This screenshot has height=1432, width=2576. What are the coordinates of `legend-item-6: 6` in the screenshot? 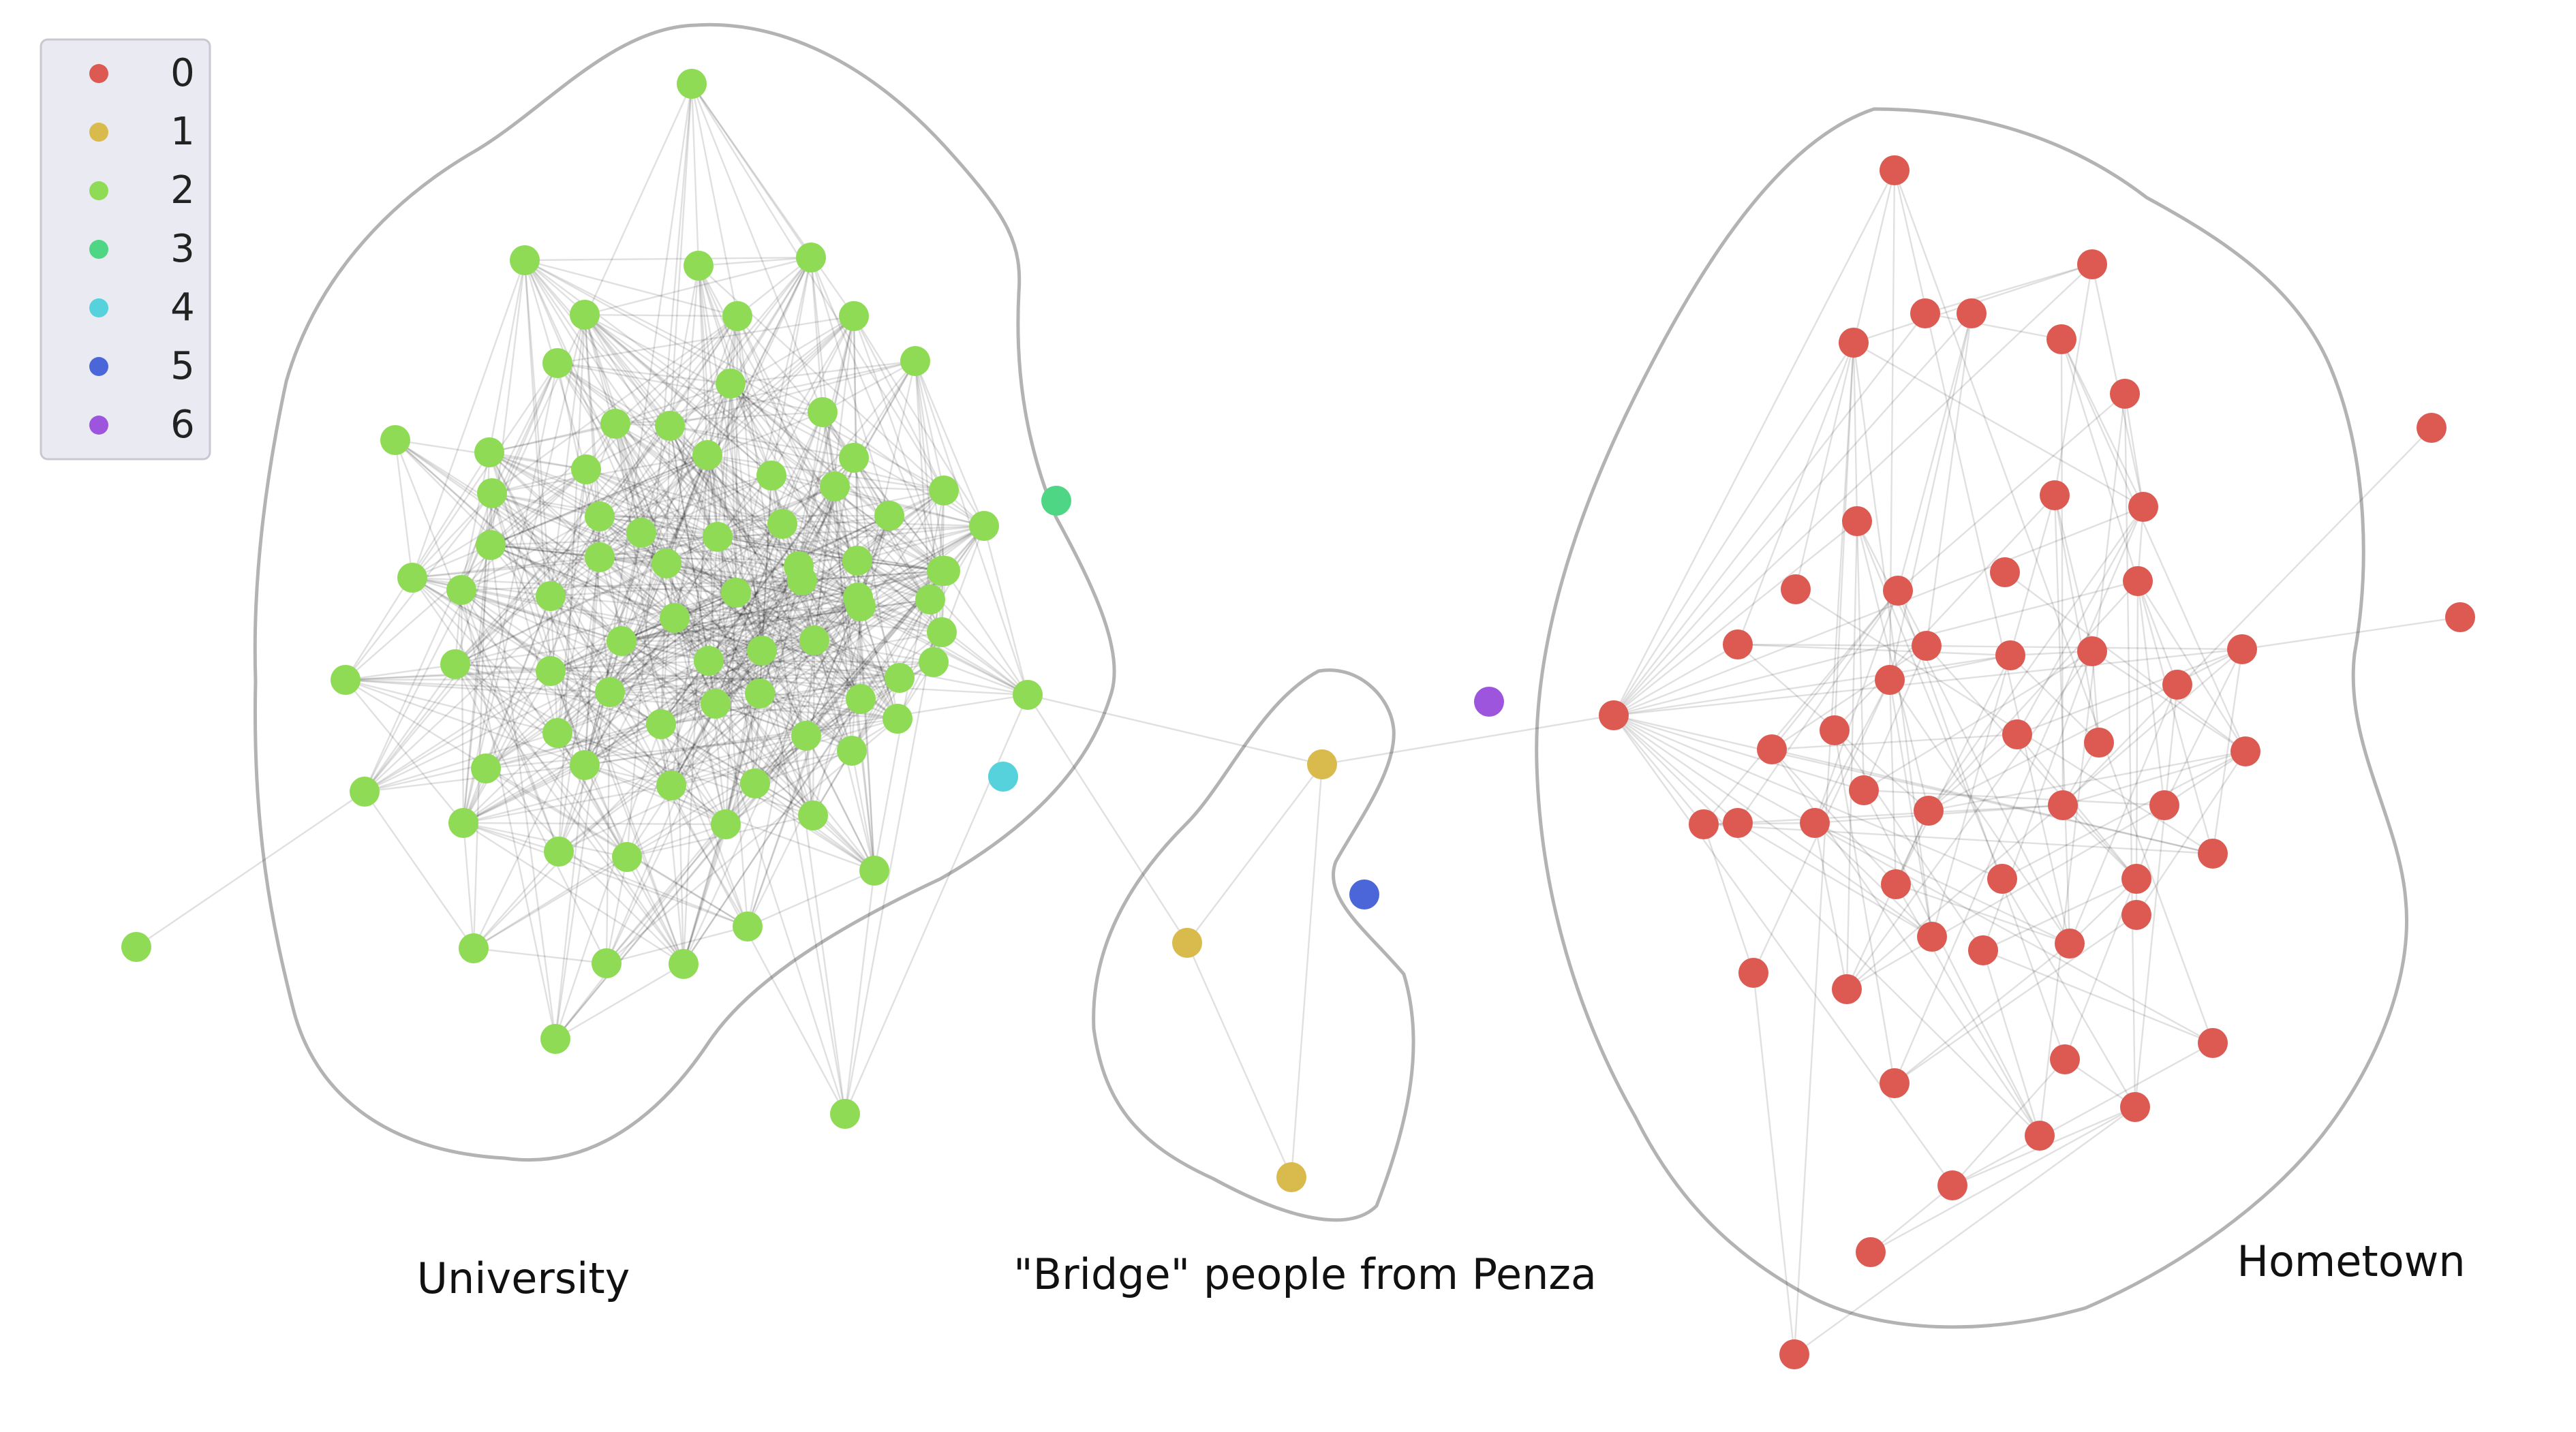 It's located at (142, 425).